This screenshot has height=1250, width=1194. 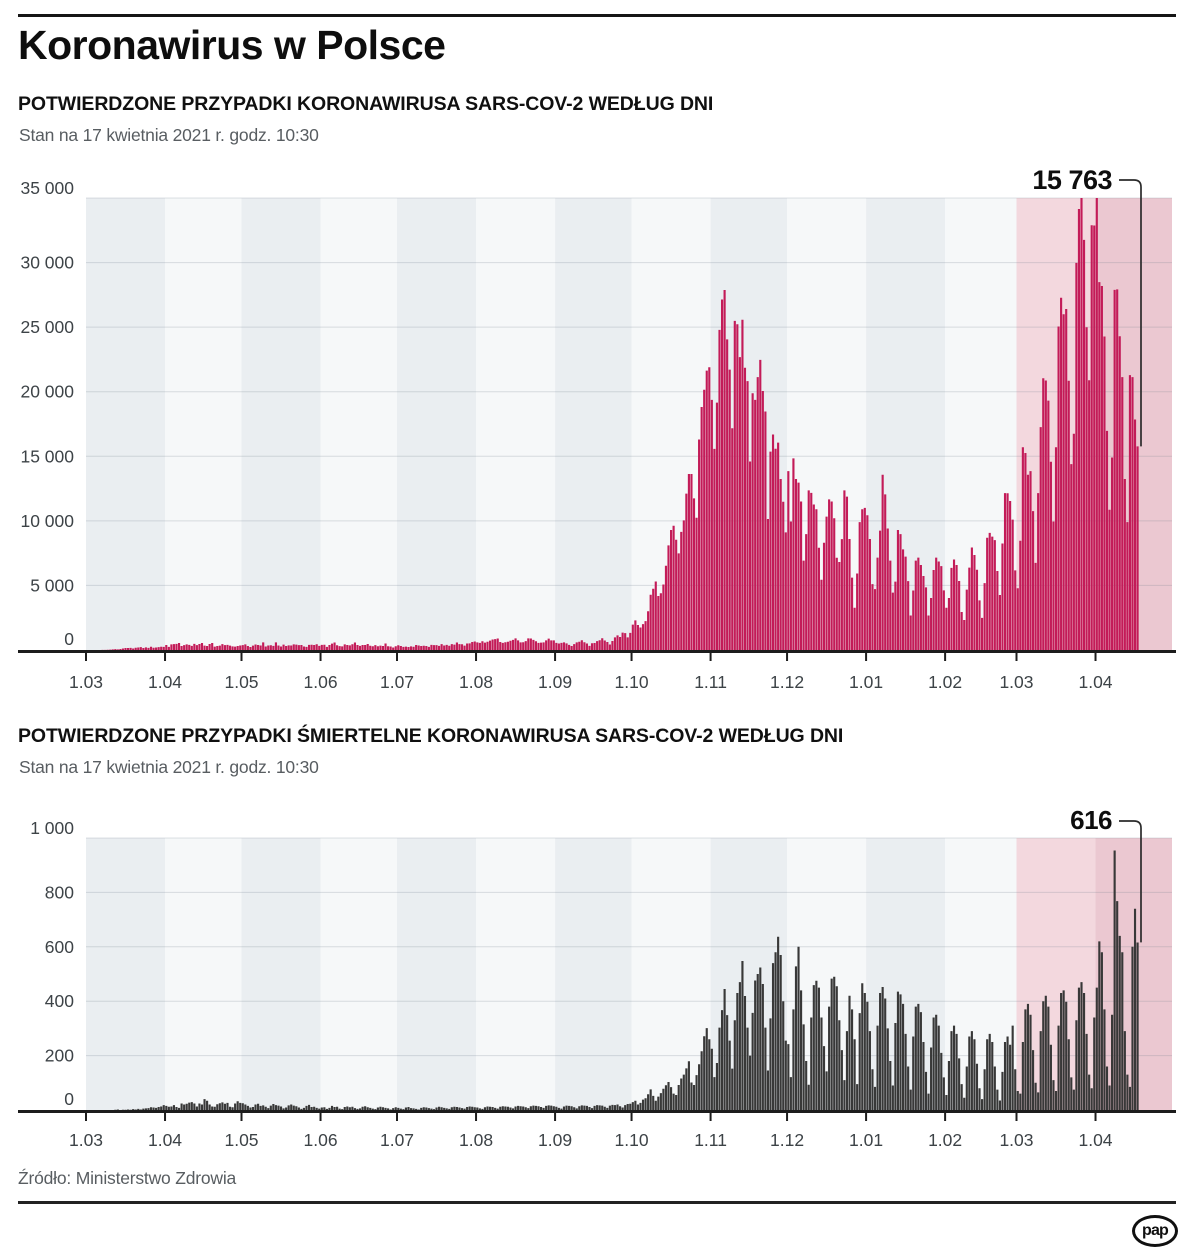 I want to click on y-tick-label: 30 000, so click(x=47, y=263).